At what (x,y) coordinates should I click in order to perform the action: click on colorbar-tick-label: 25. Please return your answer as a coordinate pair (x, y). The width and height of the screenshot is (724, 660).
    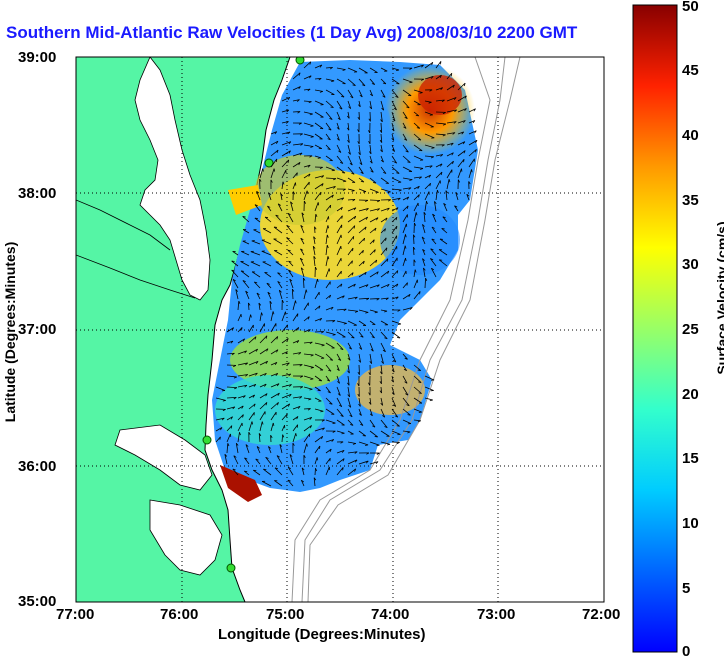
    Looking at the image, I should click on (690, 329).